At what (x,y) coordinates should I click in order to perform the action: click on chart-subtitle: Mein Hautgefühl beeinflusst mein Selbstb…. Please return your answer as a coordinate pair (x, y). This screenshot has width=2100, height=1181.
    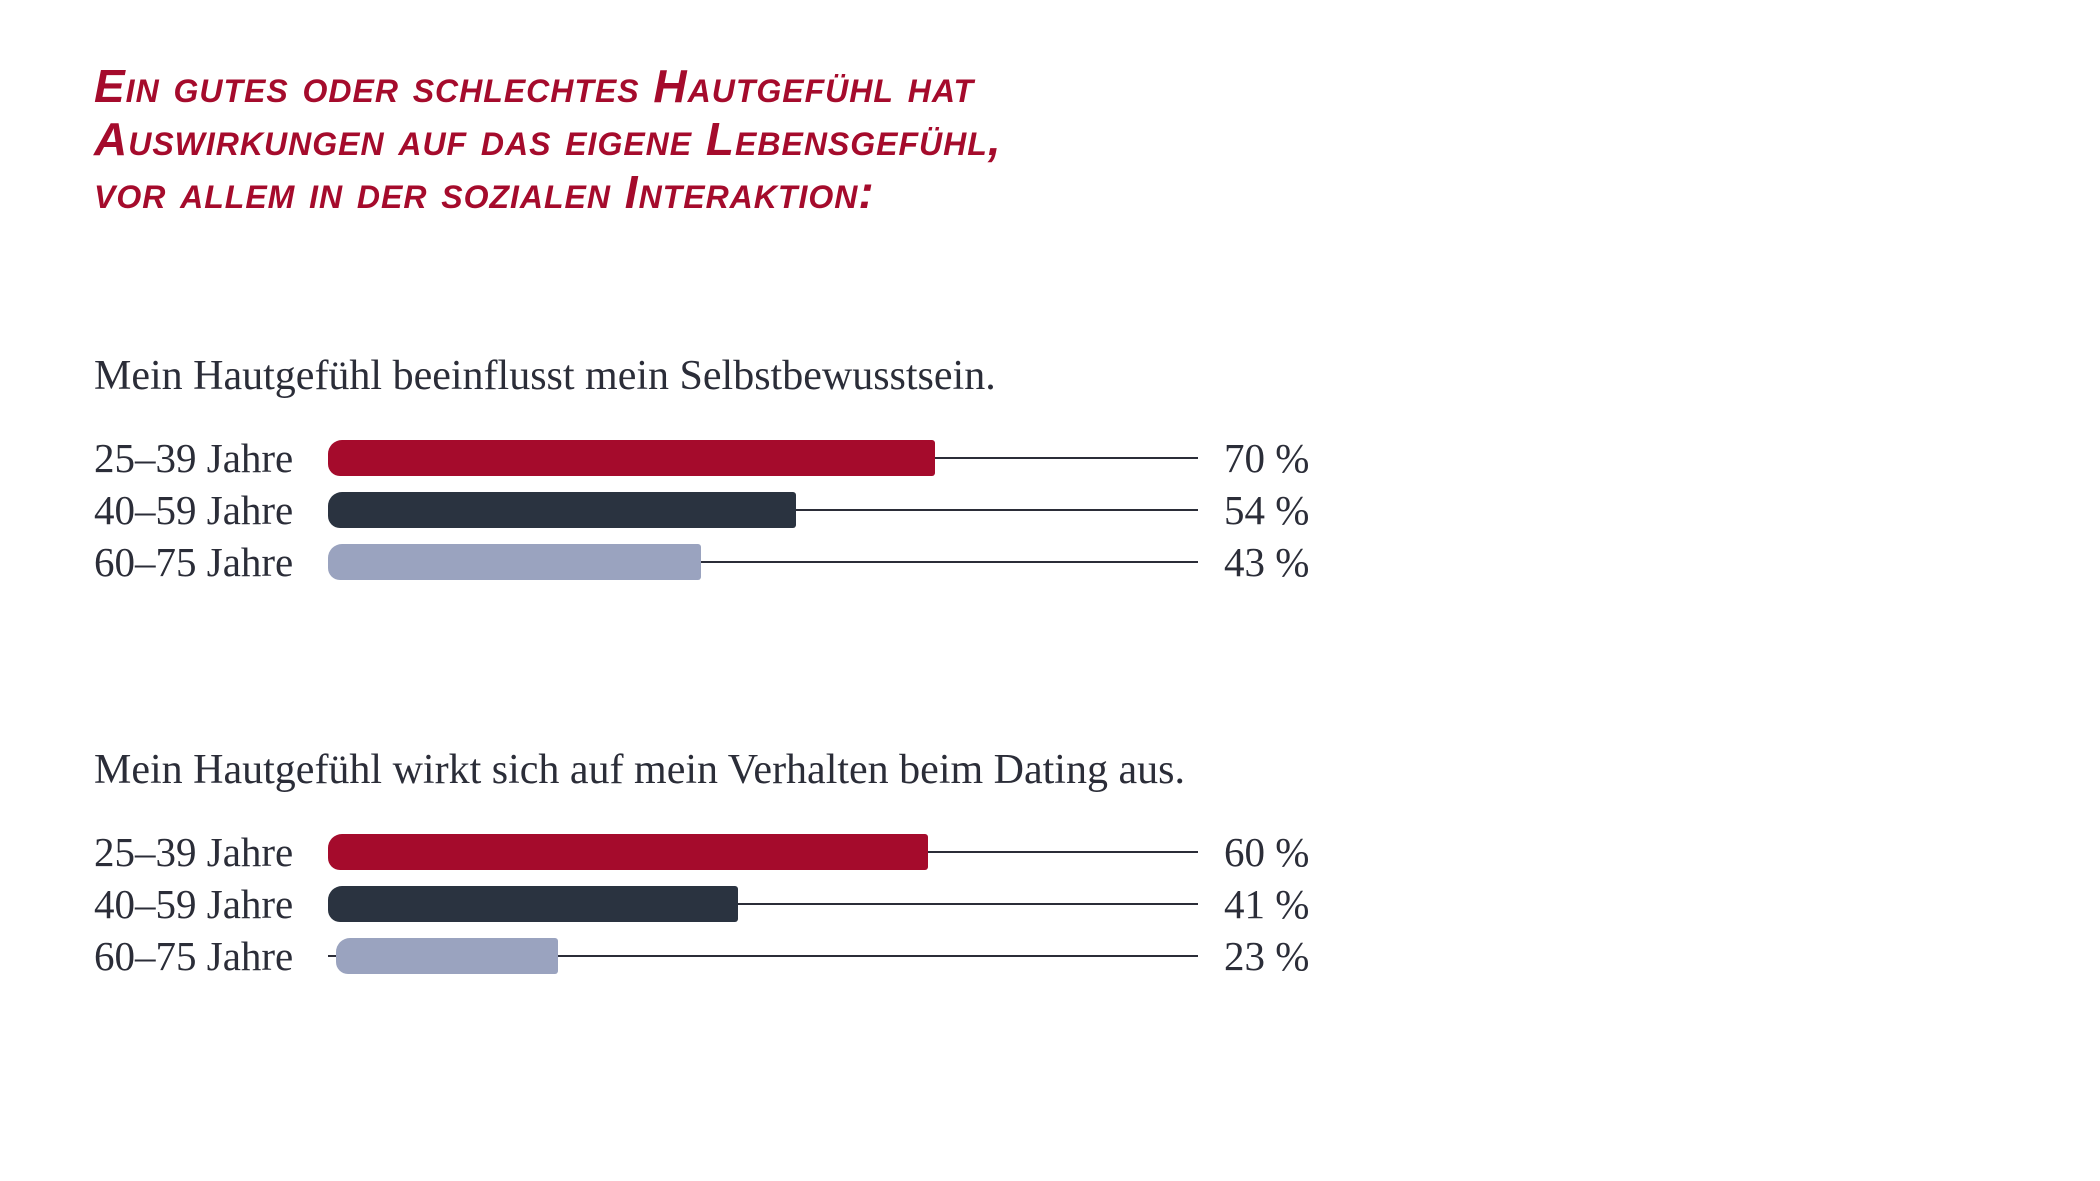
    Looking at the image, I should click on (545, 376).